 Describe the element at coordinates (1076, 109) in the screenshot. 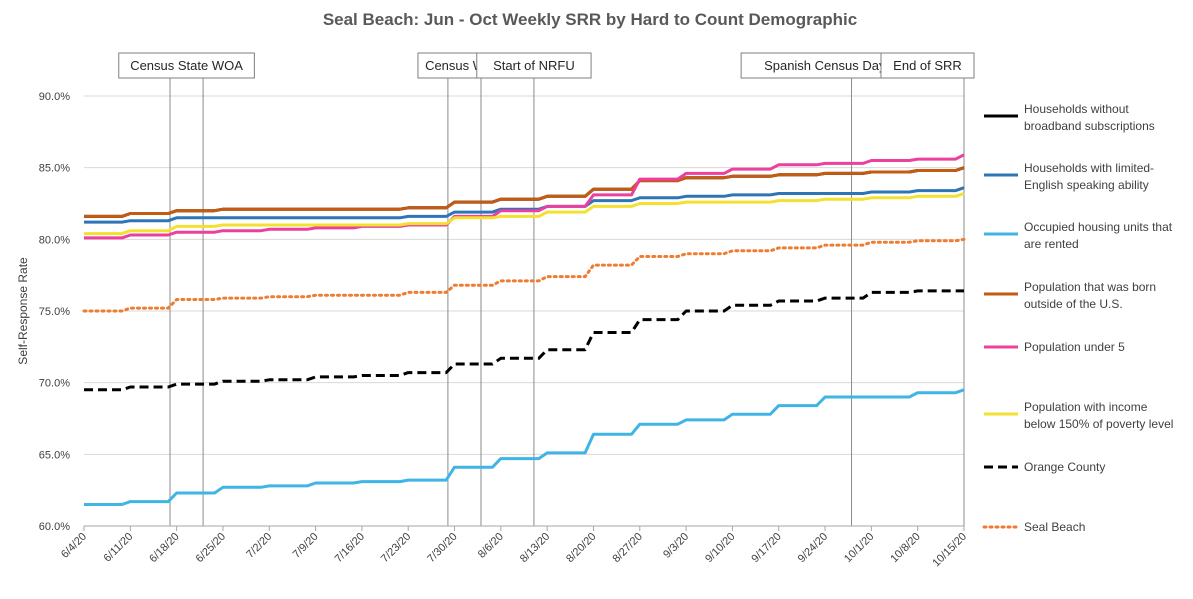

I see `legend-label: Households without` at that location.